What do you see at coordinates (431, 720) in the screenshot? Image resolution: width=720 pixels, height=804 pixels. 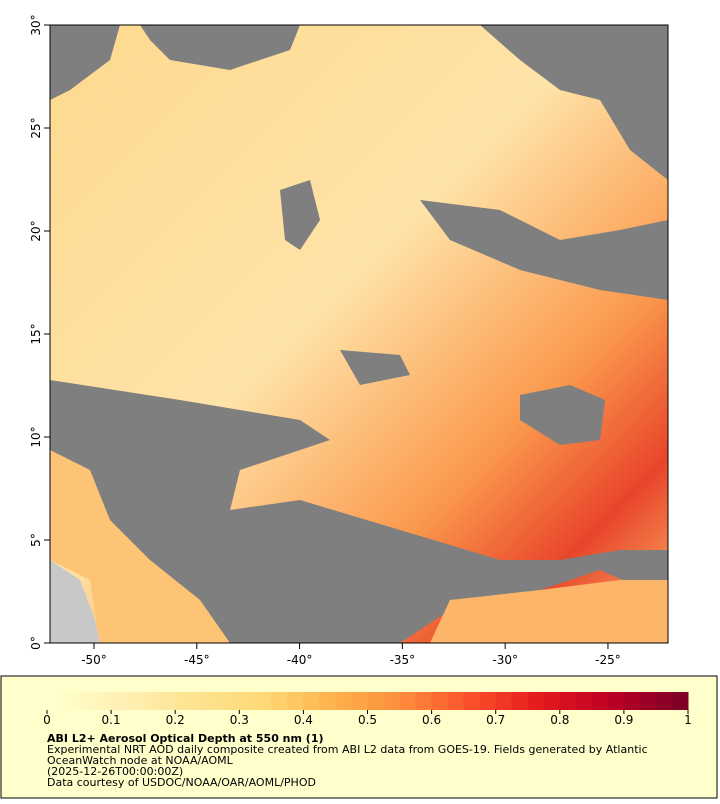 I see `colorbar-tick-label: 0.6` at bounding box center [431, 720].